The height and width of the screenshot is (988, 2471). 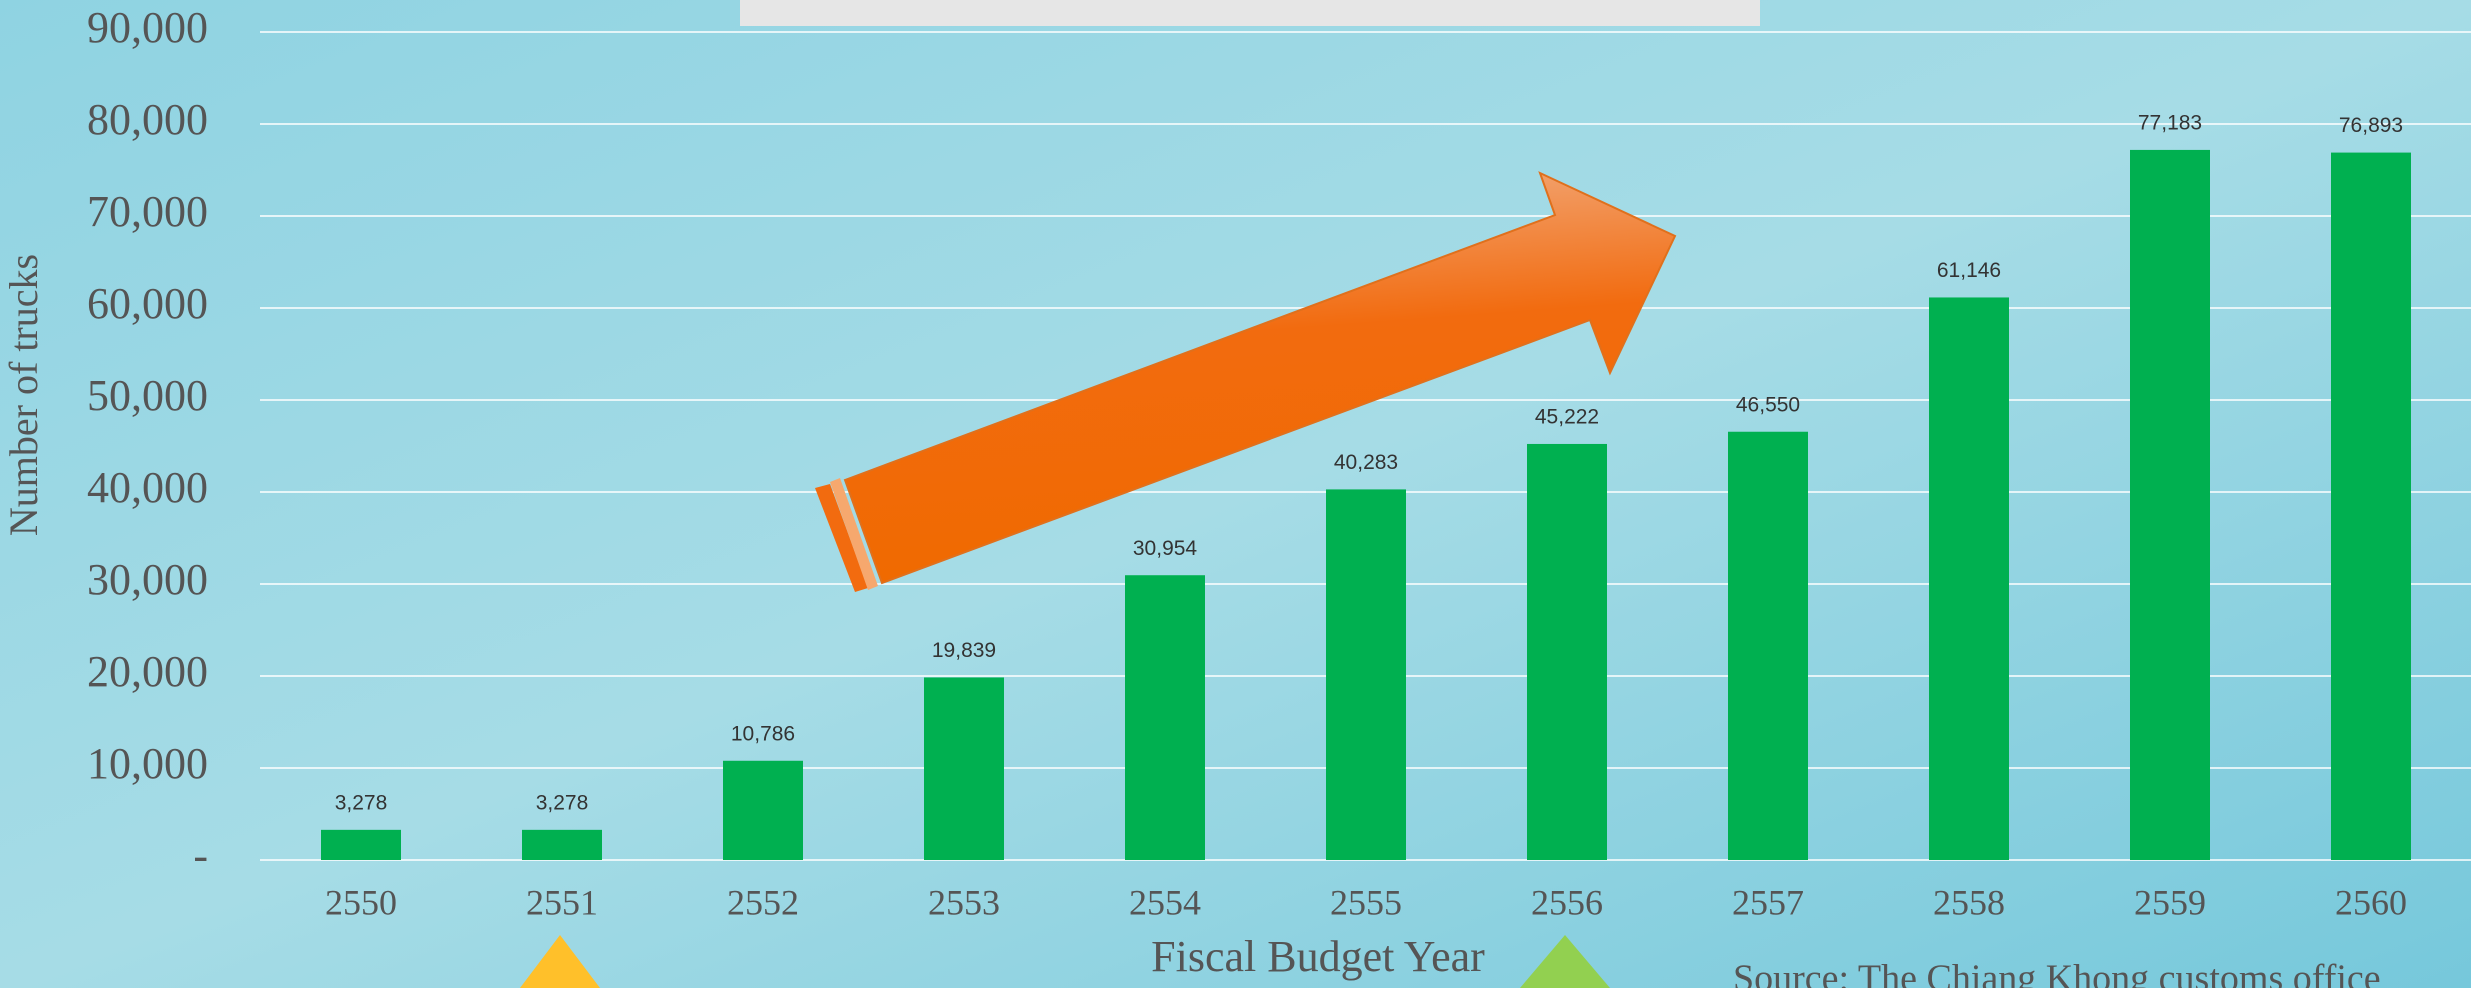 What do you see at coordinates (1567, 902) in the screenshot?
I see `x-tick-label: 2556` at bounding box center [1567, 902].